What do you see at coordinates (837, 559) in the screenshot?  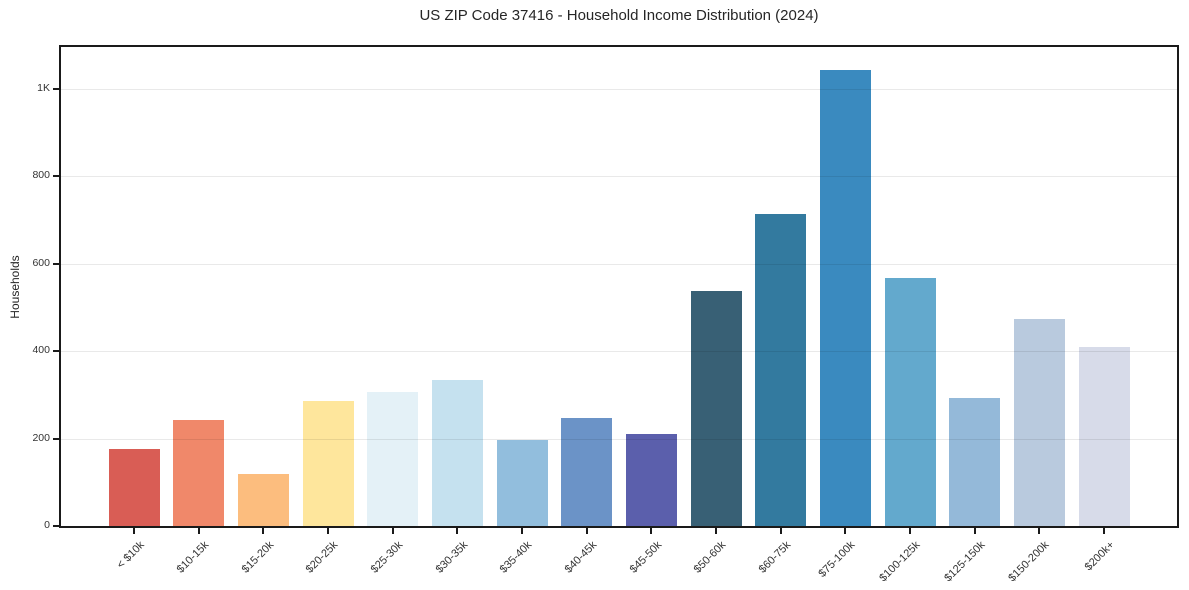 I see `x-tick-label-75-100k: $75-100k` at bounding box center [837, 559].